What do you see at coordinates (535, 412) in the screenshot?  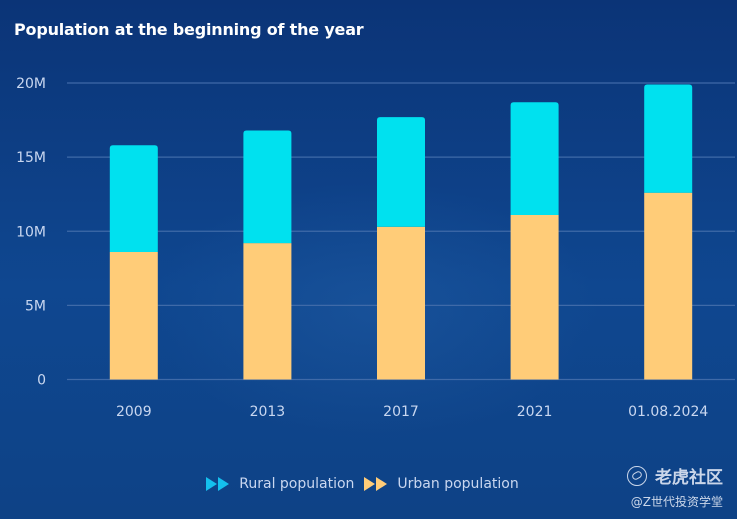 I see `x-tick-label: 2021` at bounding box center [535, 412].